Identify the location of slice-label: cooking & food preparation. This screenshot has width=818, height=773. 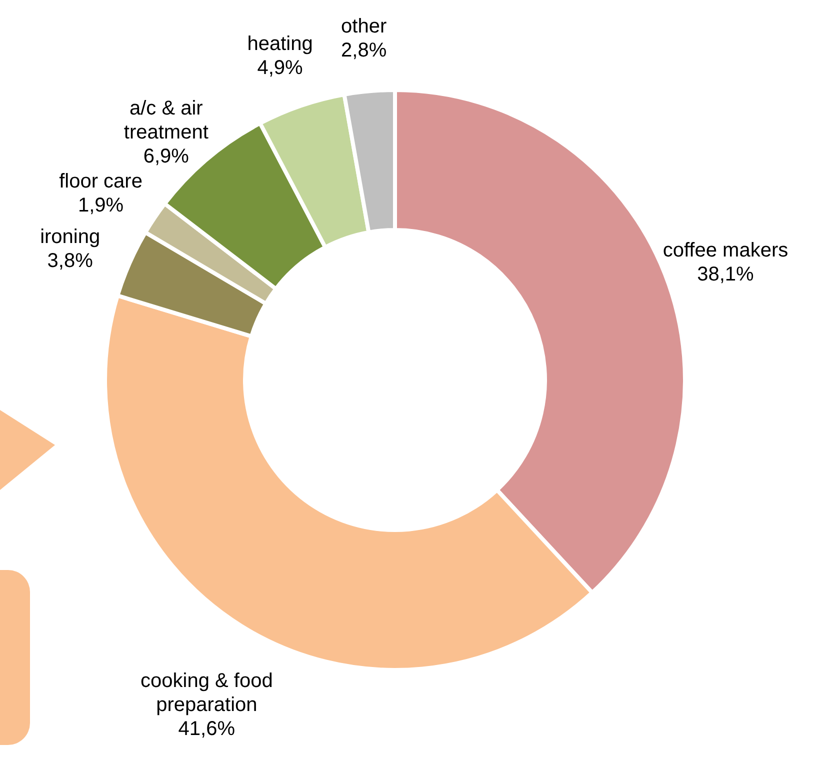
(206, 693).